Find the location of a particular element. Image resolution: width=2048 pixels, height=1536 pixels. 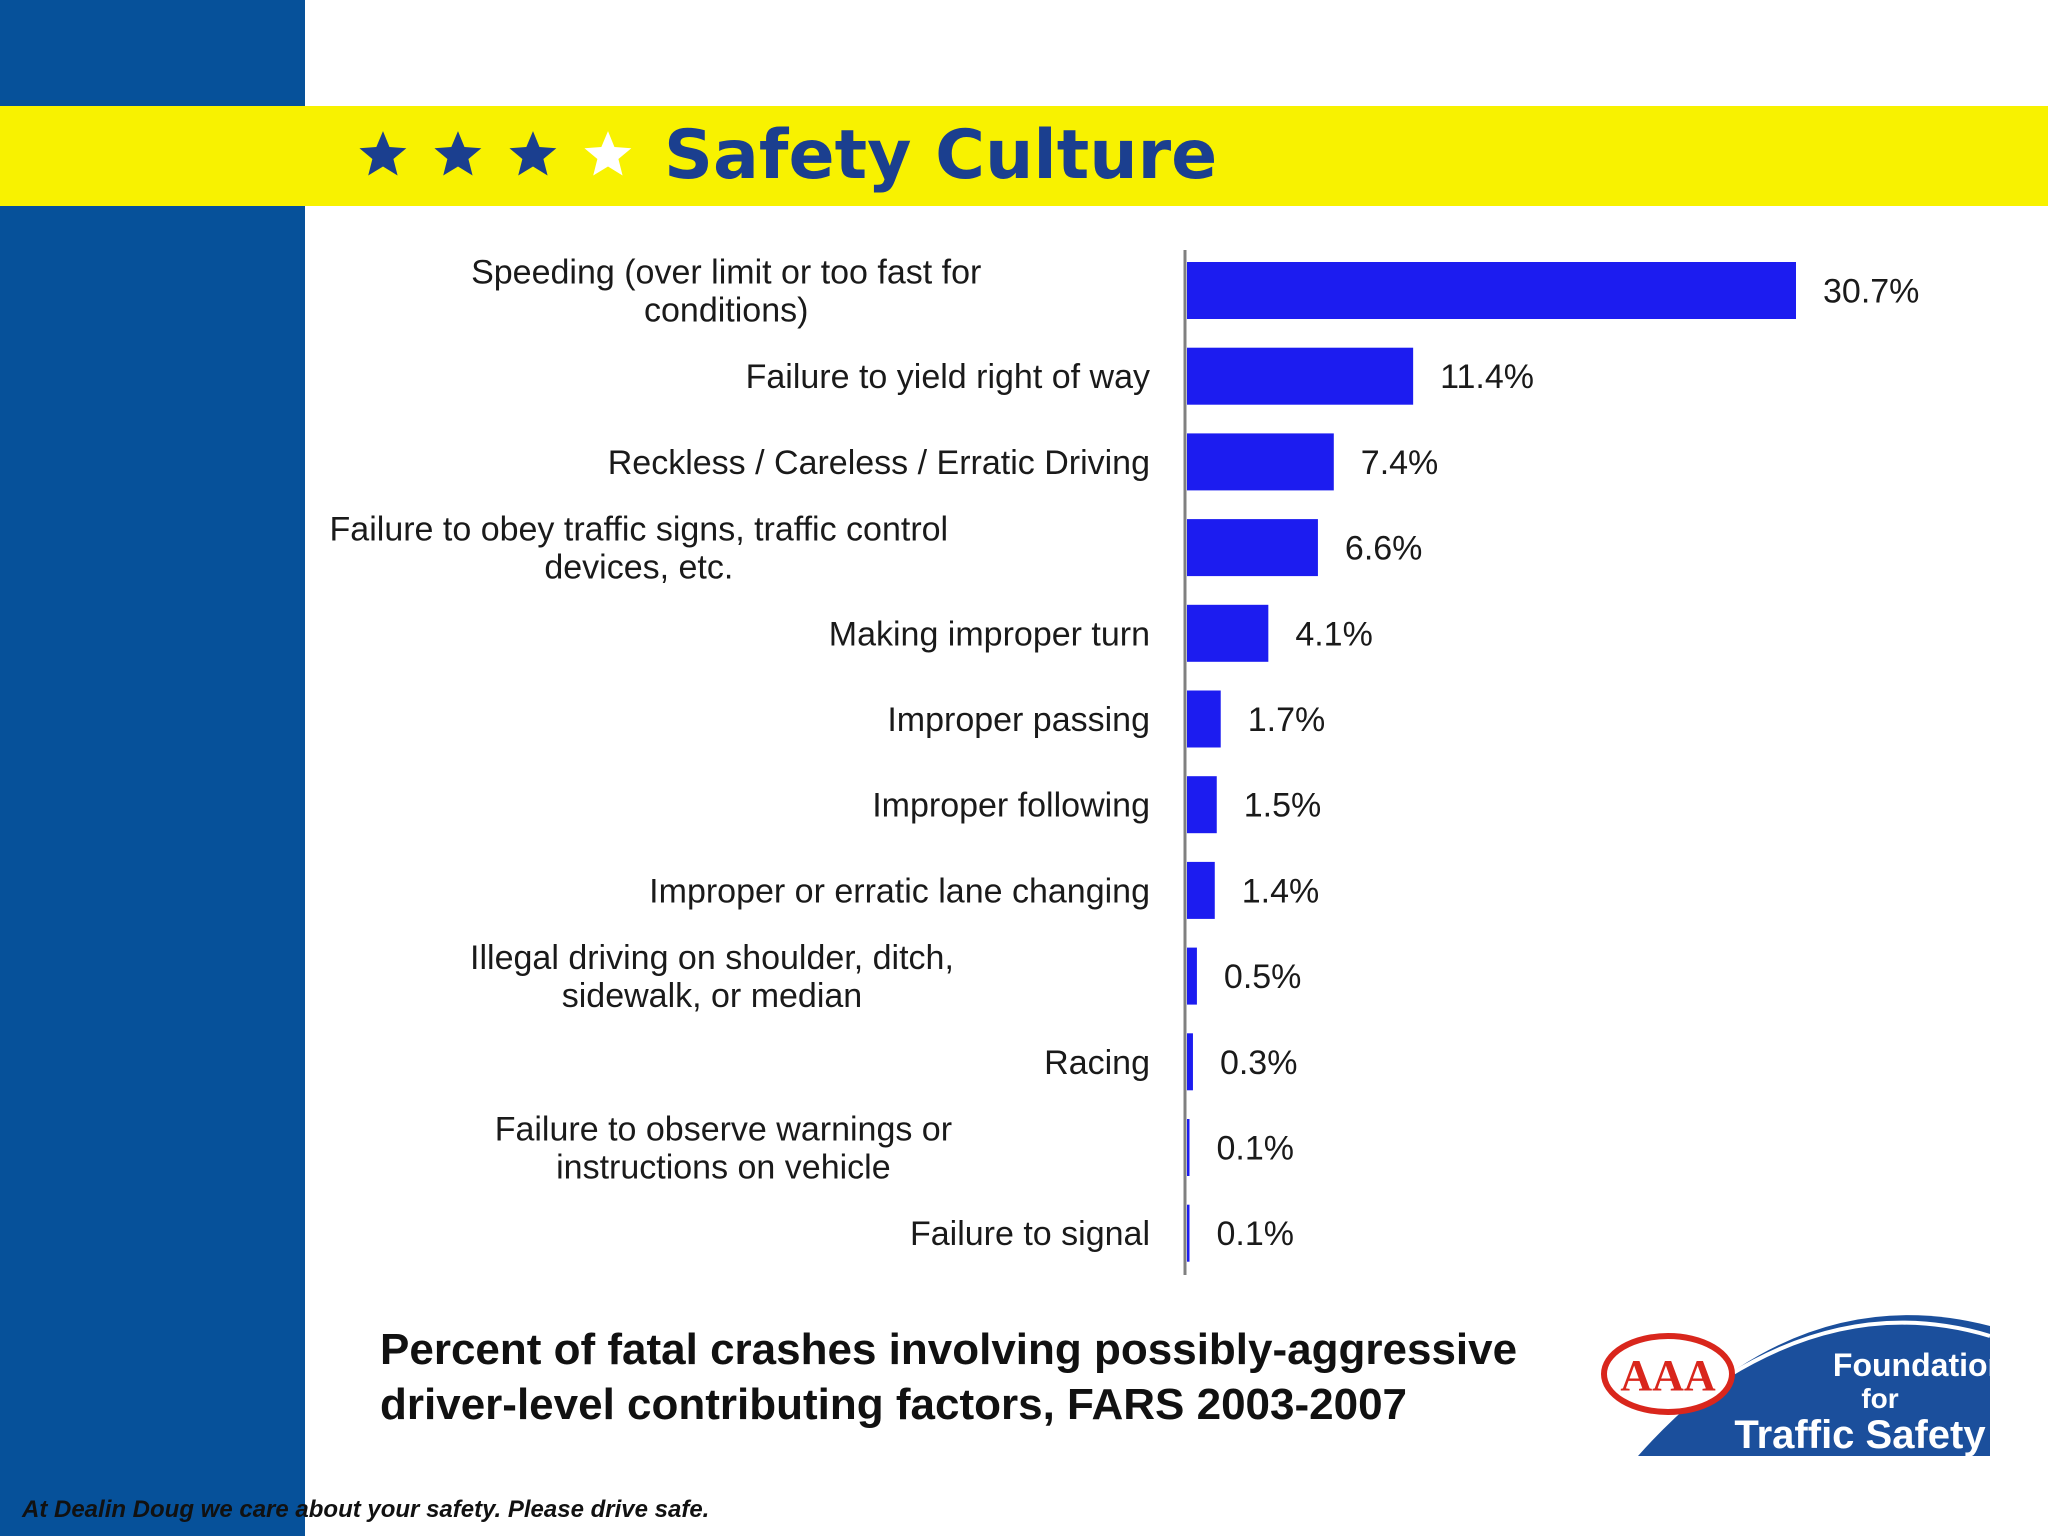

category-label-line: conditions) is located at coordinates (726, 311).